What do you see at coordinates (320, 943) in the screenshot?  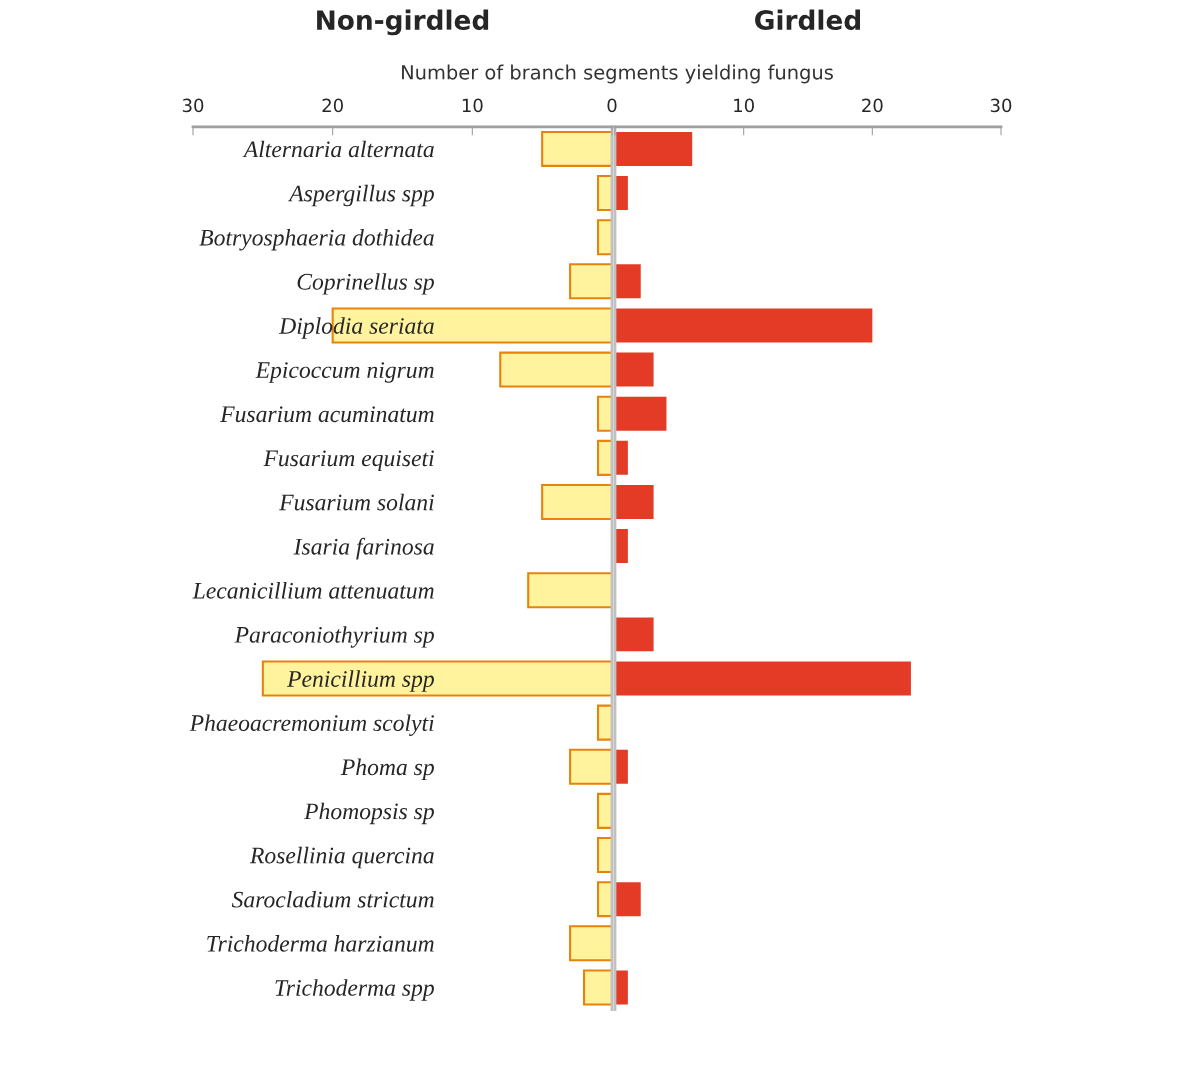 I see `y-tick-label: Trichoderma harzianum` at bounding box center [320, 943].